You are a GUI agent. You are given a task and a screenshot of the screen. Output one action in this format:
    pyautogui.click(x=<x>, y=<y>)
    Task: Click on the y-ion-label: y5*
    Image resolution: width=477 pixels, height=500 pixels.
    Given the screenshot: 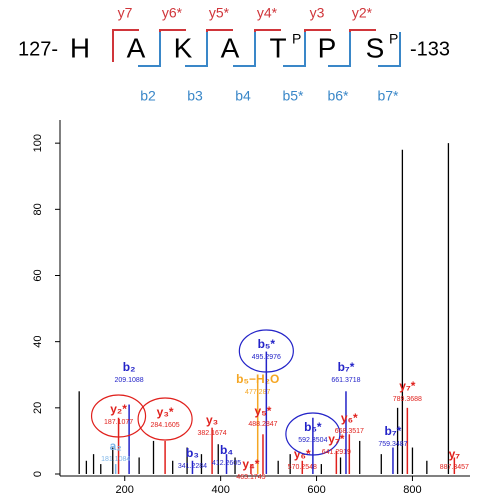 What is the action you would take?
    pyautogui.click(x=219, y=13)
    